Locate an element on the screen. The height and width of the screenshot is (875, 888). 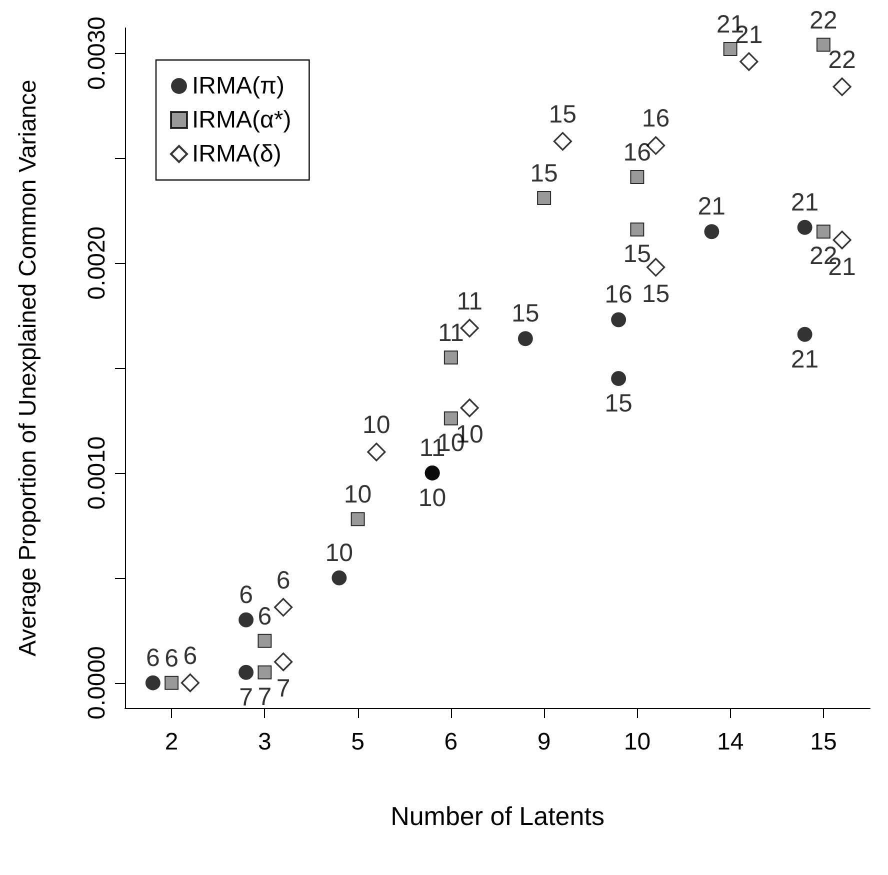
x-axis-title: Number of Latents is located at coordinates (497, 816).